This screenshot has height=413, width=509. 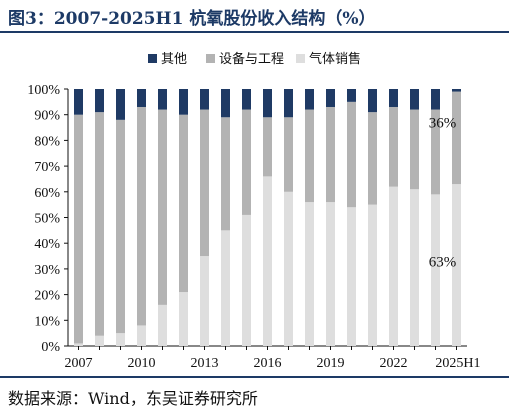 I want to click on bar-stack-2025H1, so click(x=456, y=217).